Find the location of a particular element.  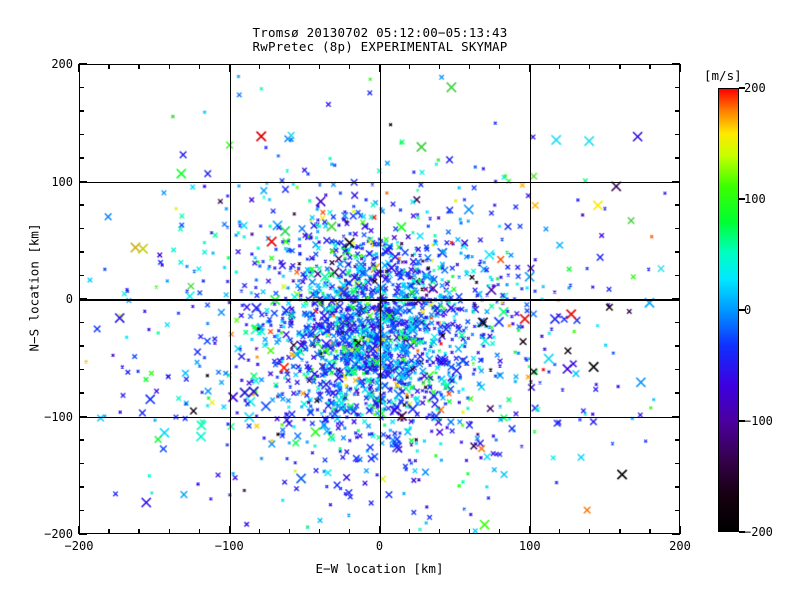

title-line-2: RwPretec (8p) EXPERIMENTAL SKYMAP is located at coordinates (380, 46).